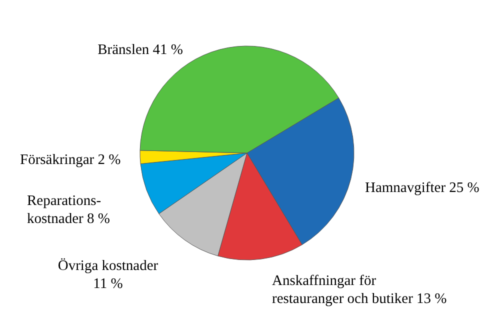 The height and width of the screenshot is (322, 492). I want to click on slice-label: Övriga kostnader, so click(108, 266).